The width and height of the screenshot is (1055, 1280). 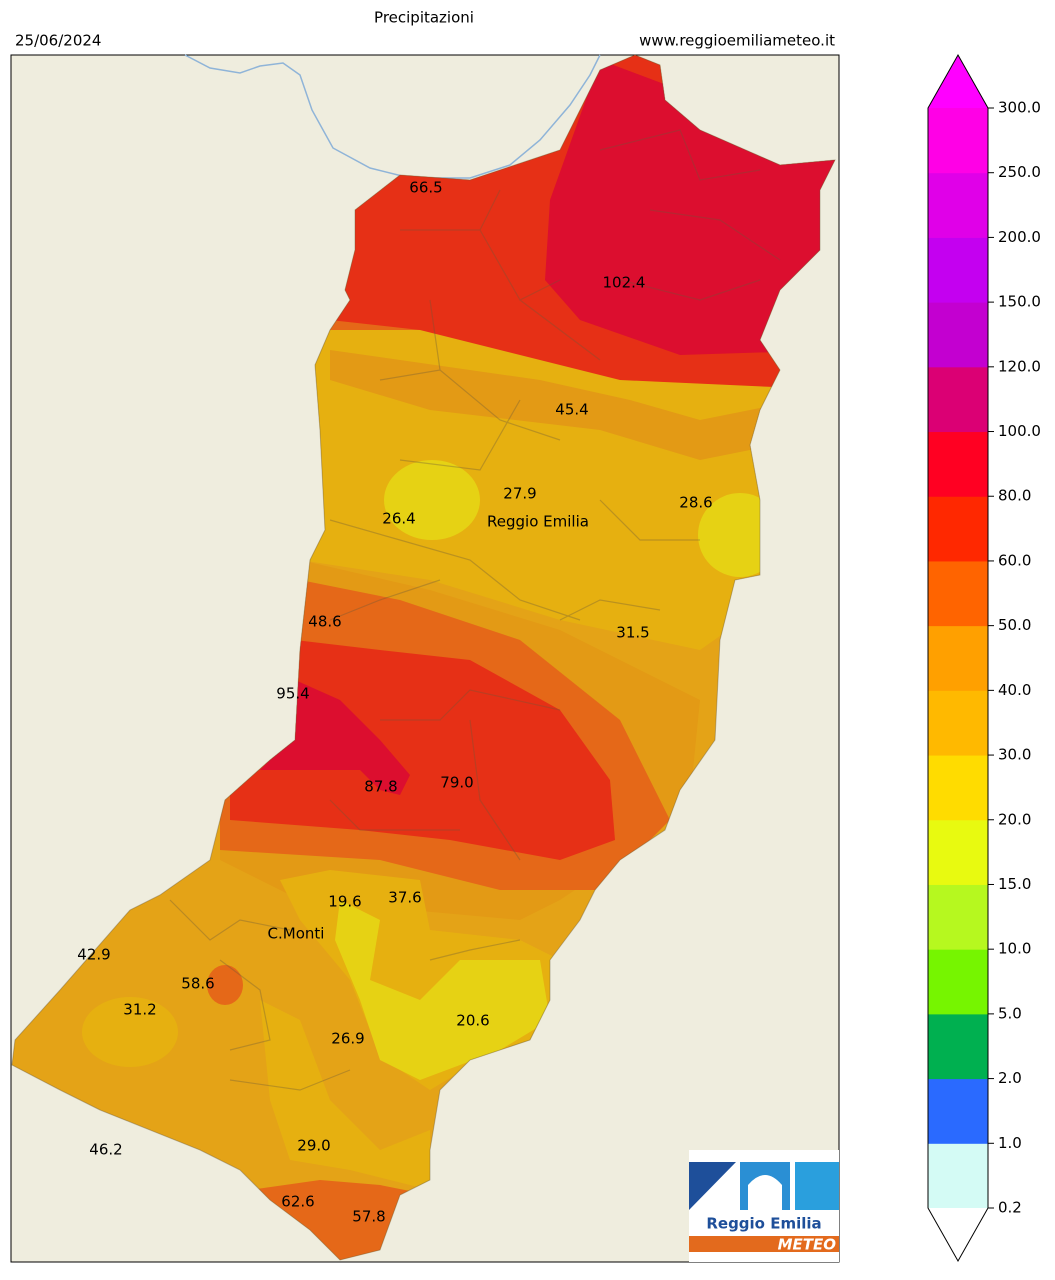 I want to click on station-value: 26.9, so click(x=347, y=1039).